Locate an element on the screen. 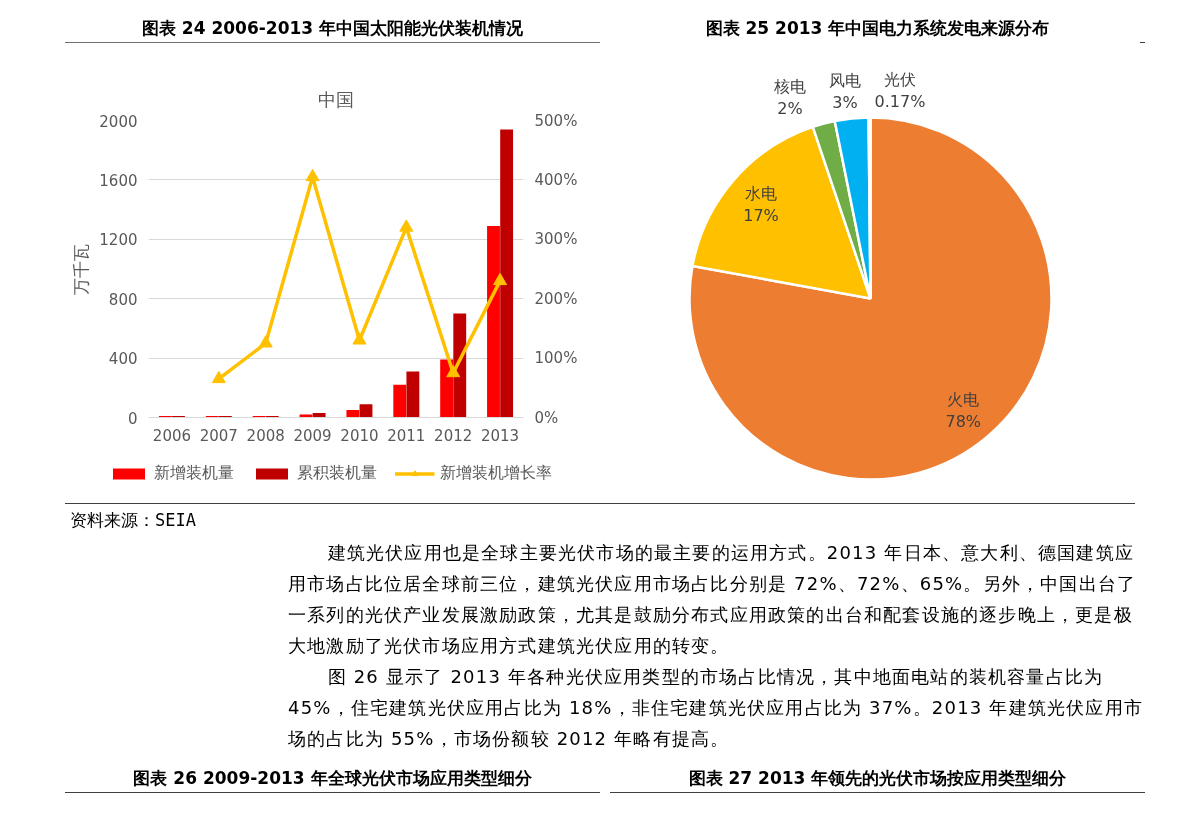  legend-label: 新增装机量 is located at coordinates (193, 473).